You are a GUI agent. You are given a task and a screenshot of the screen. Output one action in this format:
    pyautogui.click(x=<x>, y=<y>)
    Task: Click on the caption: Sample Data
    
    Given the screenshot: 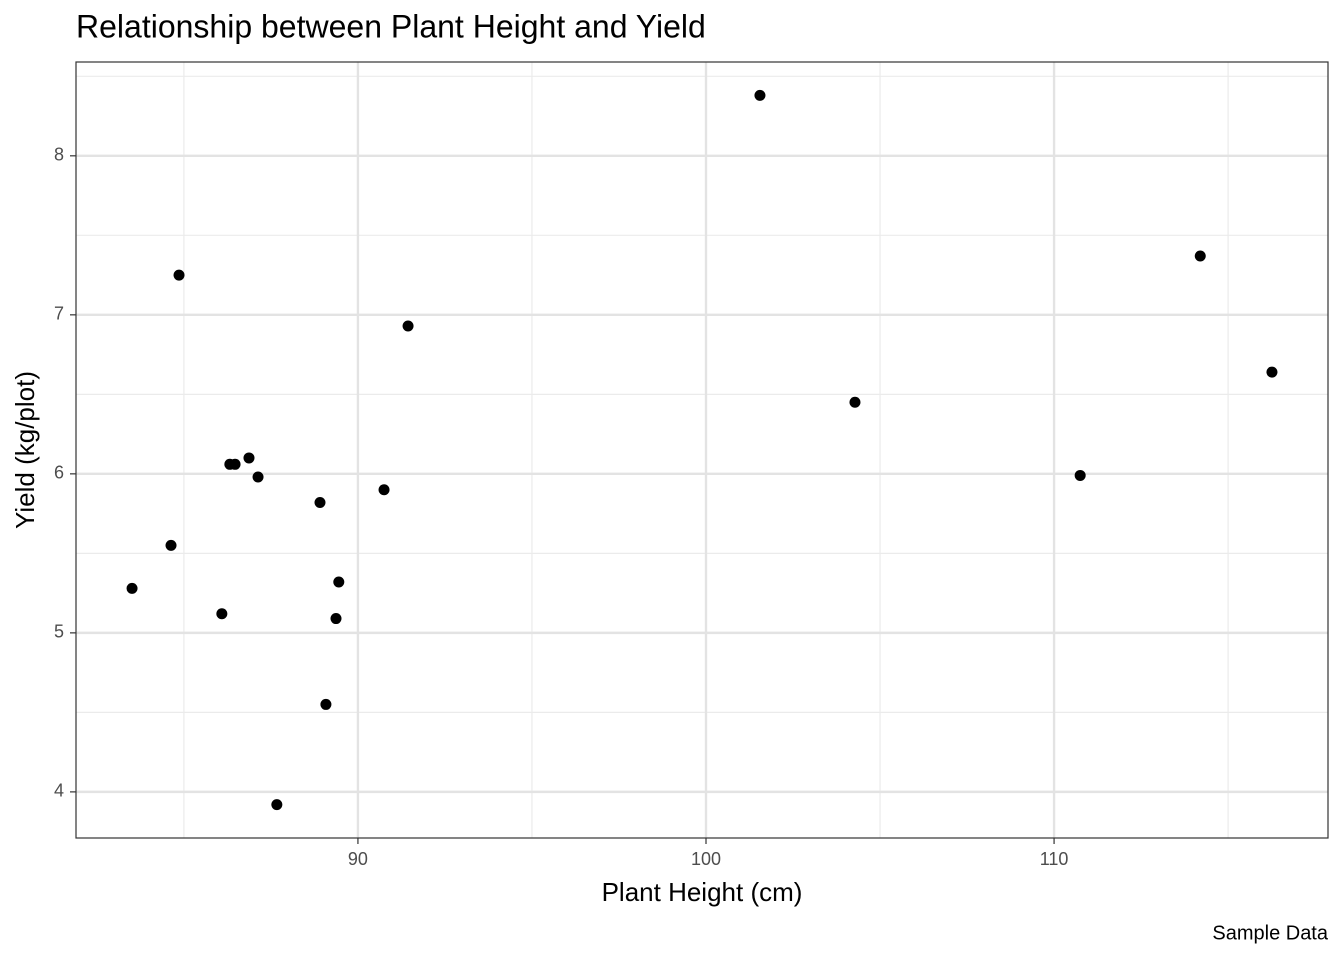 What is the action you would take?
    pyautogui.click(x=1270, y=933)
    